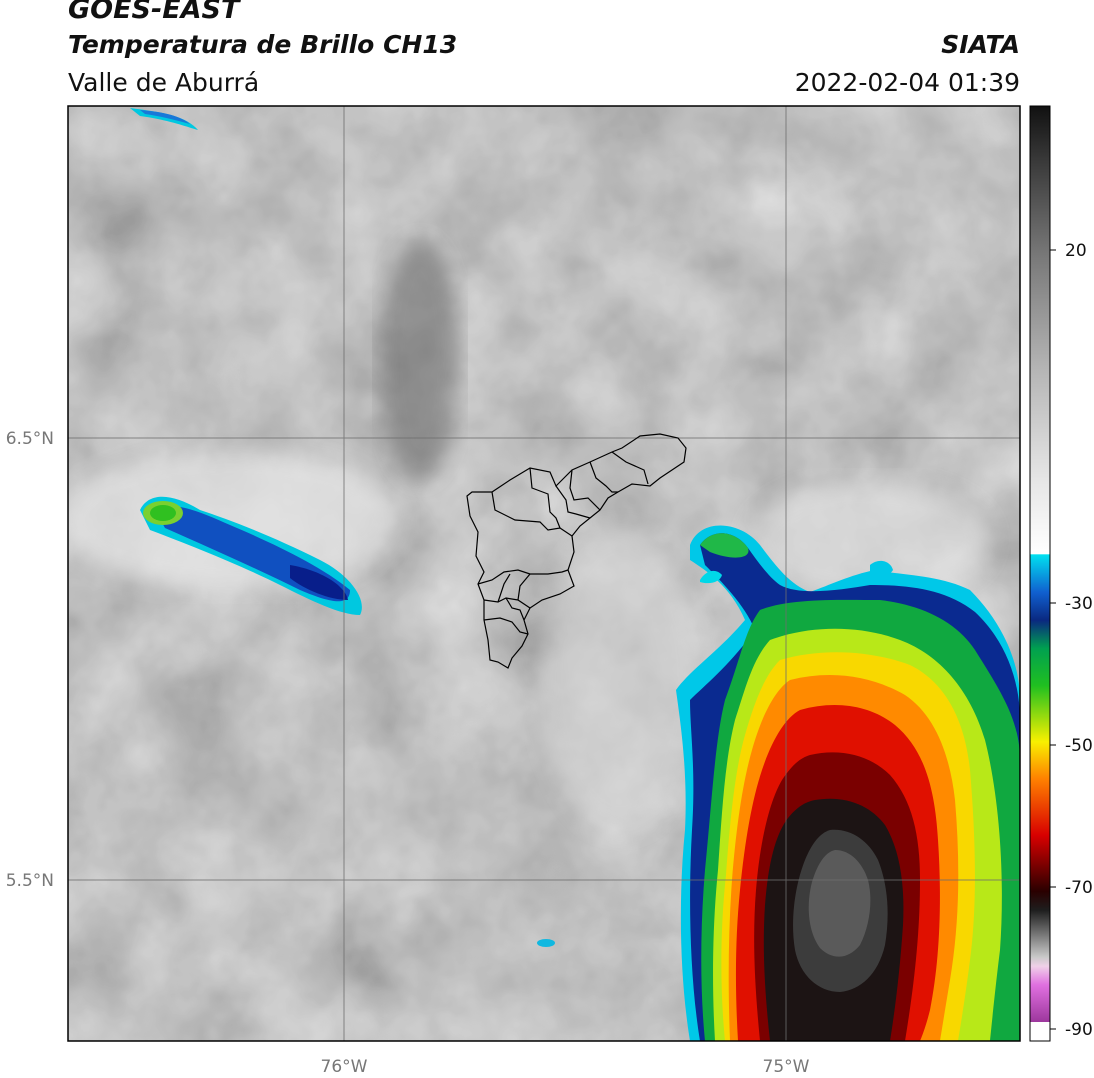 Image resolution: width=1094 pixels, height=1078 pixels. What do you see at coordinates (1079, 1030) in the screenshot?
I see `colorbar-tick-minus90: -90` at bounding box center [1079, 1030].